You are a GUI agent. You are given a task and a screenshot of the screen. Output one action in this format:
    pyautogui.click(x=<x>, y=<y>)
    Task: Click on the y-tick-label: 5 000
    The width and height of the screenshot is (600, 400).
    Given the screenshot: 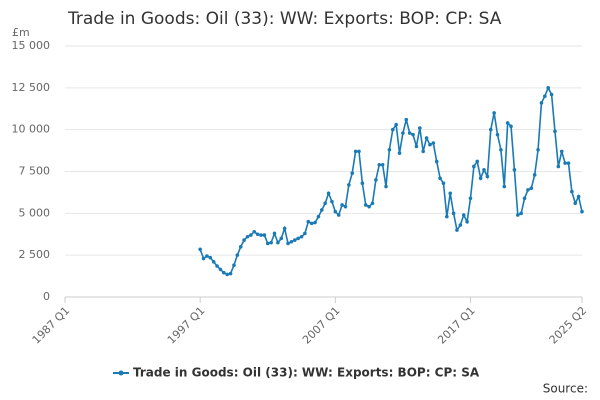 What is the action you would take?
    pyautogui.click(x=35, y=212)
    